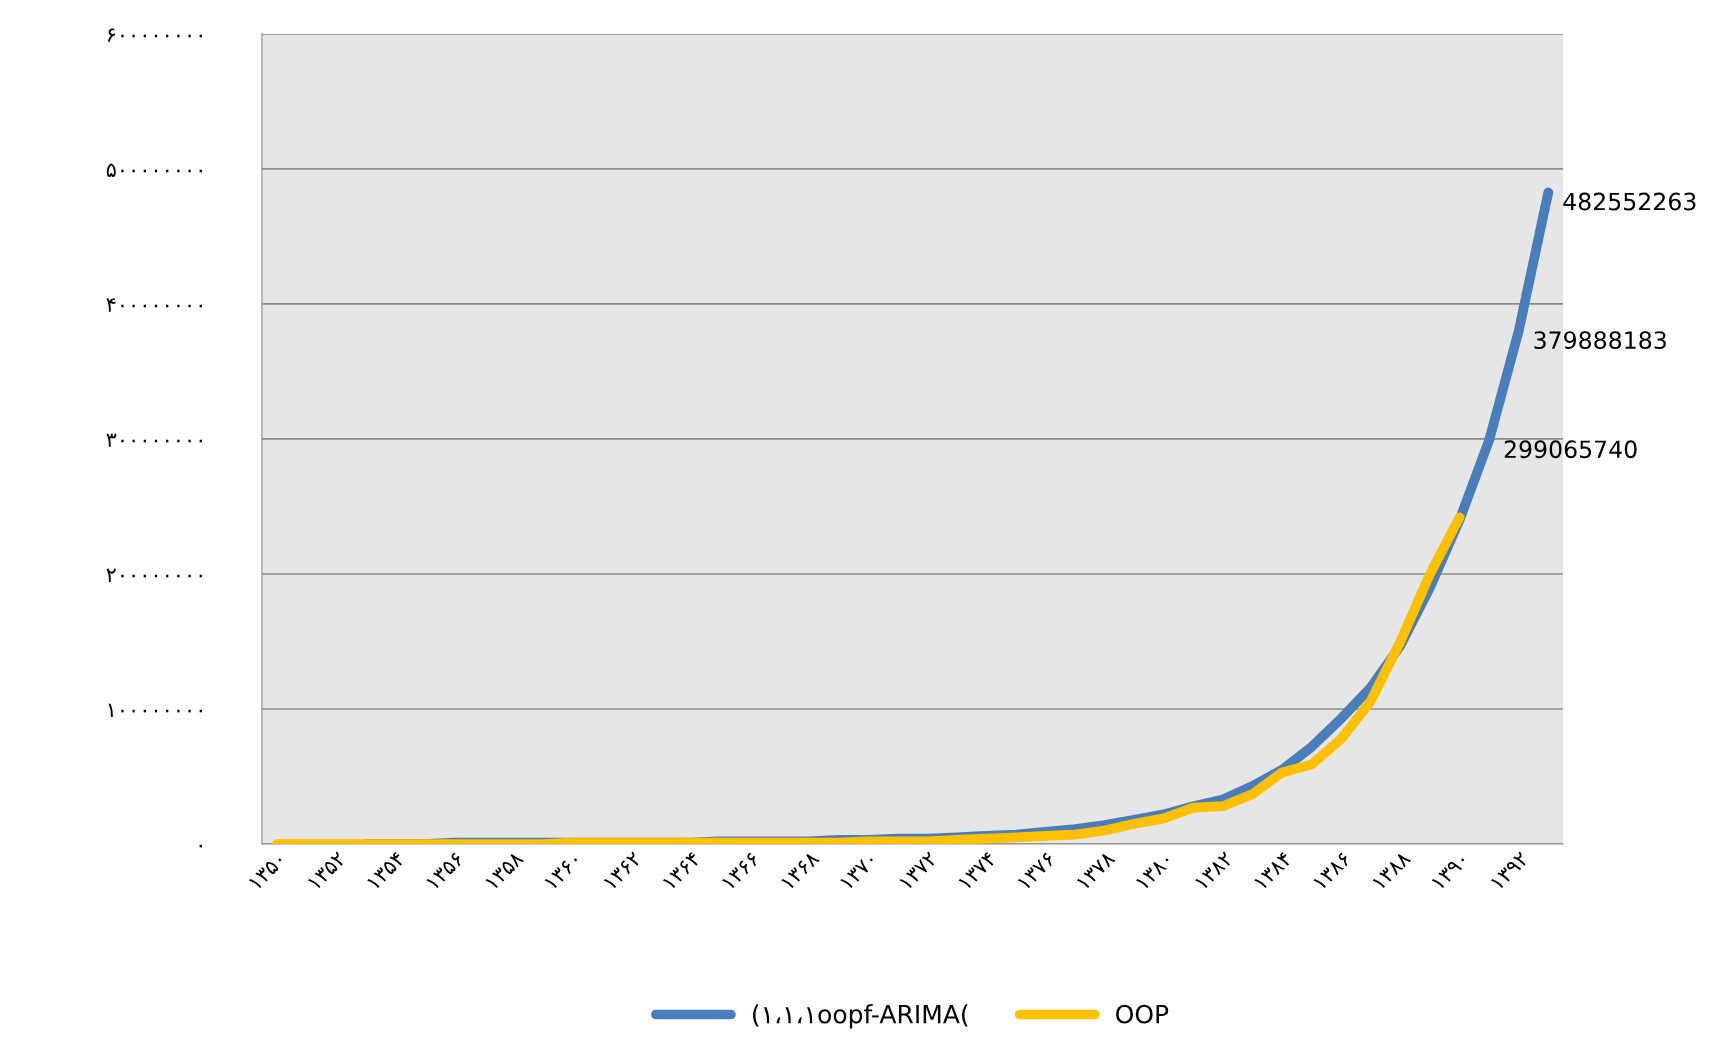 The image size is (1712, 1059). What do you see at coordinates (860, 1016) in the screenshot?
I see `legend-label: (۱،۱،۱oopf-ARIMA(` at bounding box center [860, 1016].